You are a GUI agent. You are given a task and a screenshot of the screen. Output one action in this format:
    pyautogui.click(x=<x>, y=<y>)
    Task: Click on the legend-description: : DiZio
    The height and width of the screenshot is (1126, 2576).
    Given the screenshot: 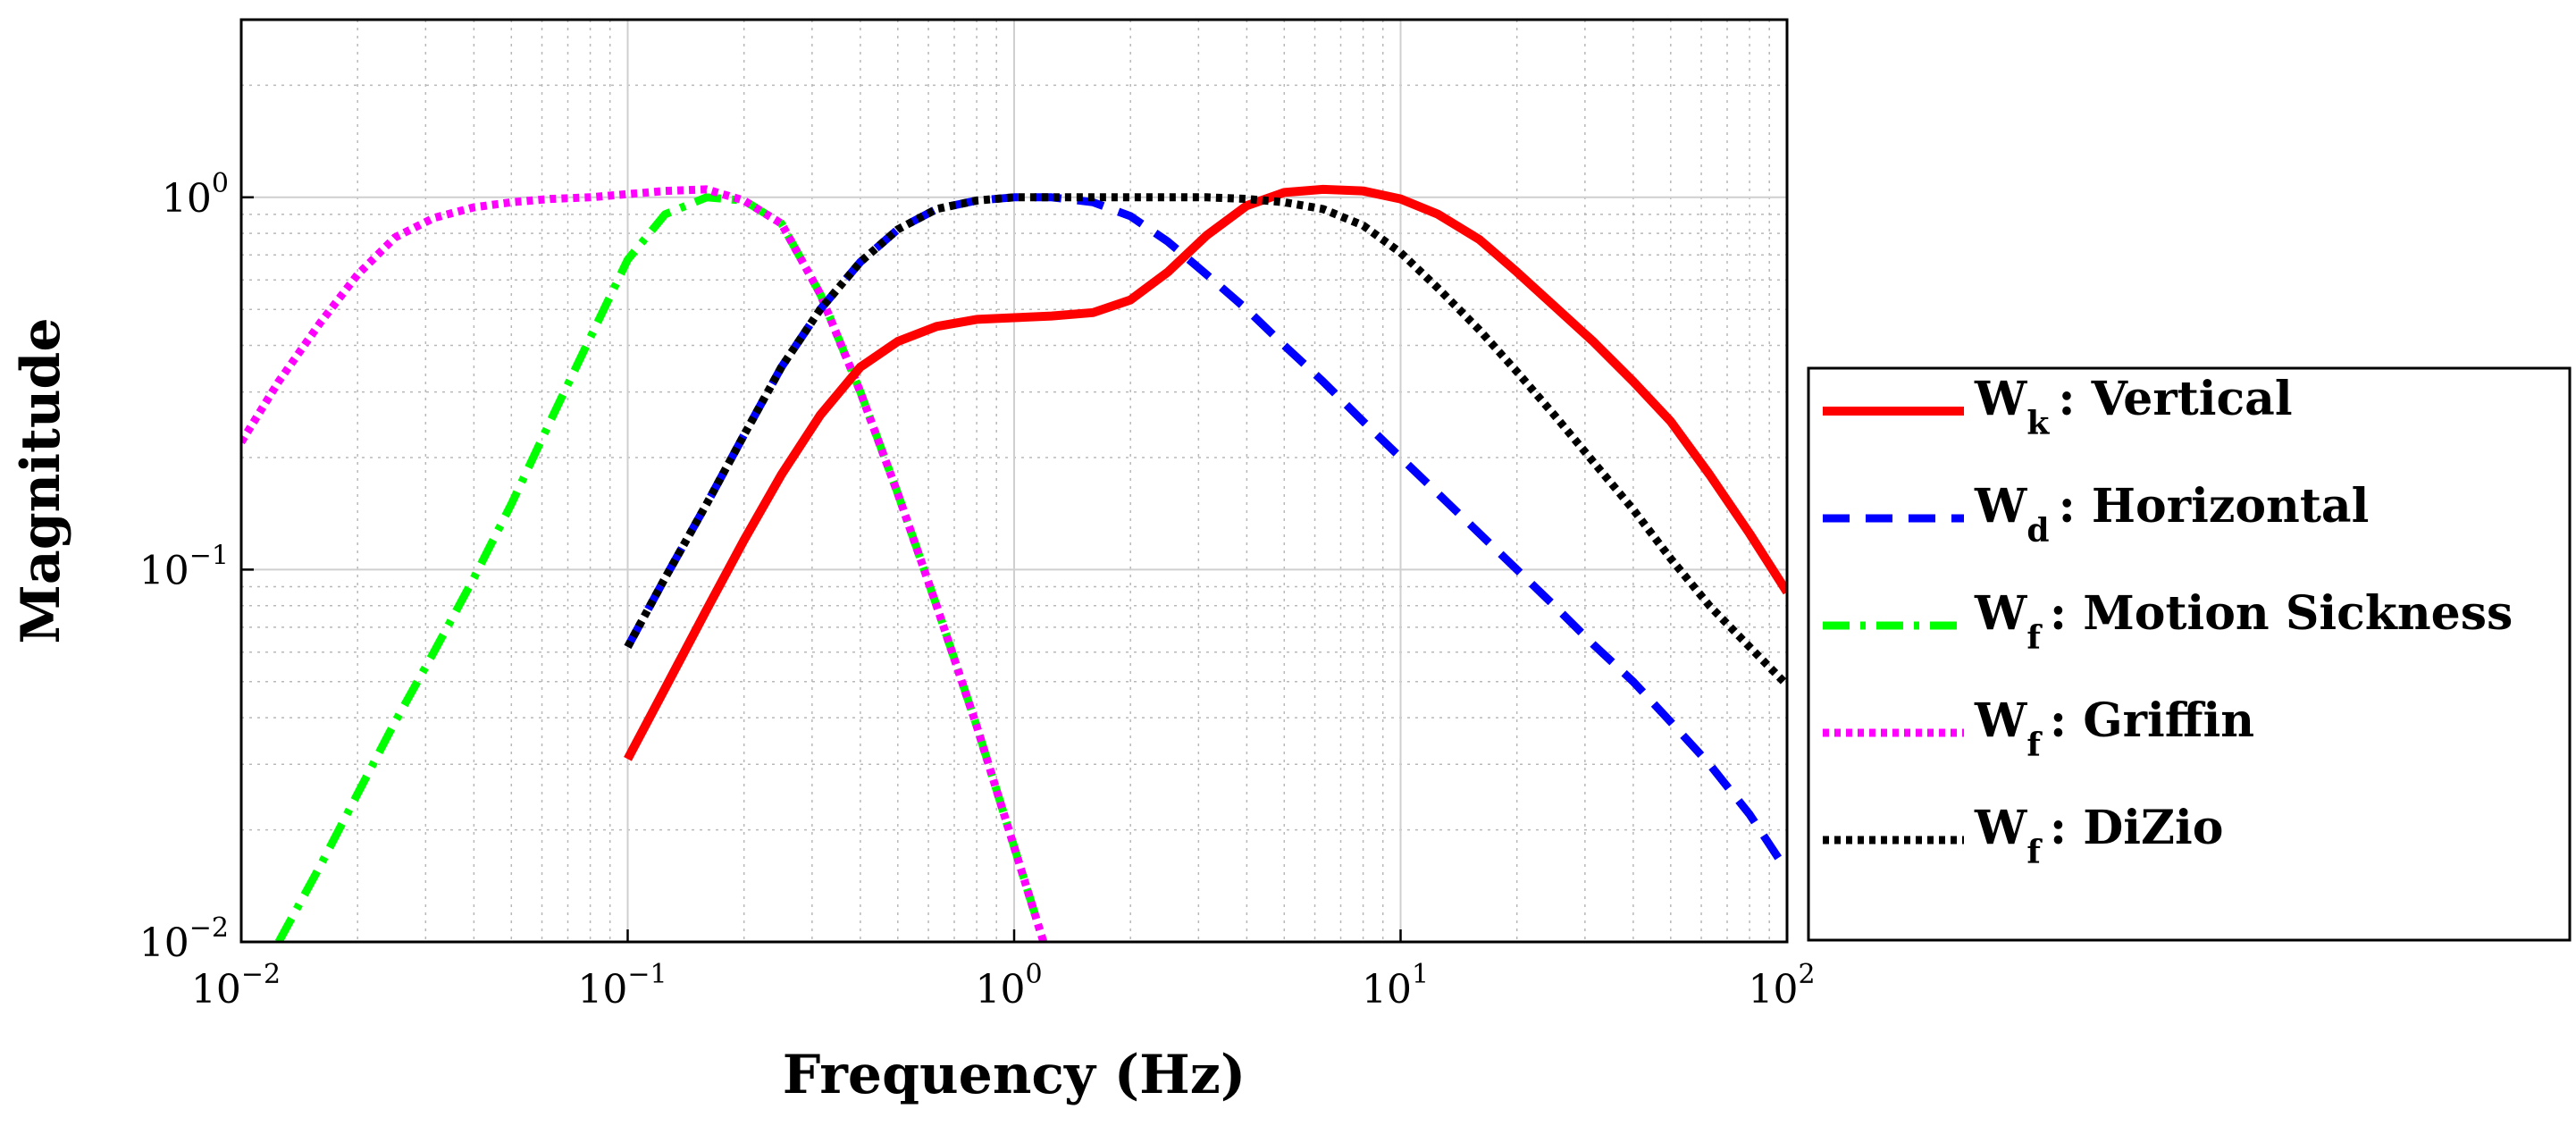 What is the action you would take?
    pyautogui.click(x=2137, y=828)
    